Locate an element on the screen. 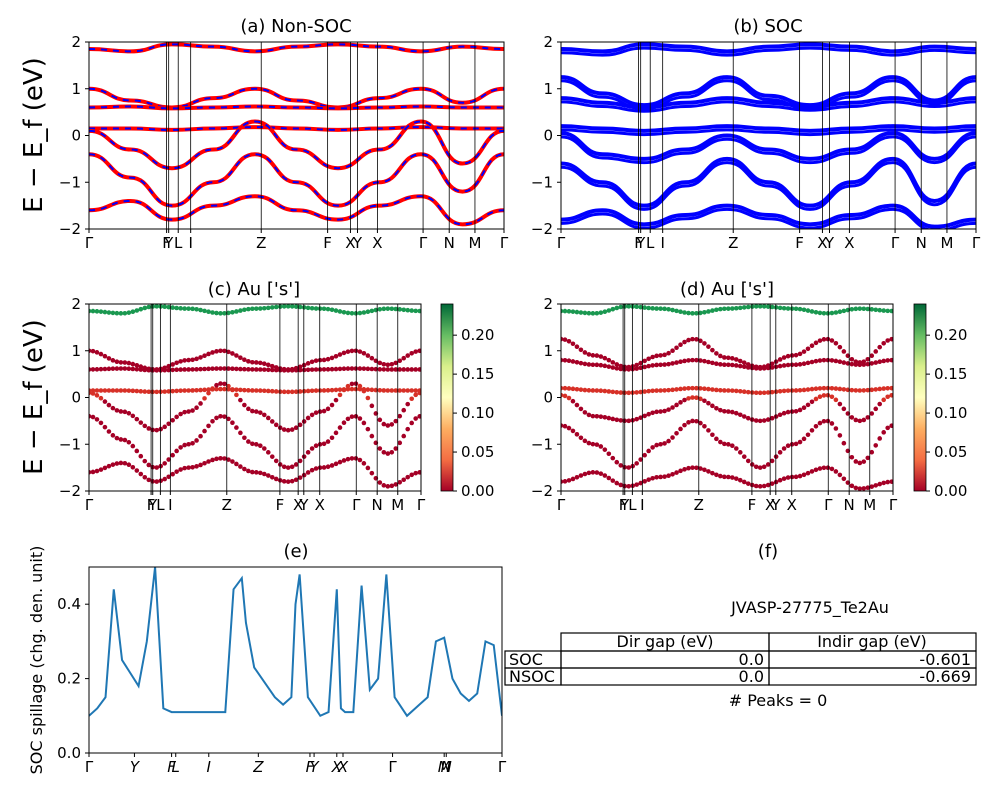 The height and width of the screenshot is (800, 1000). panel-a-plot: 210−1−2Γ YF L I Z F XY X Γ N M Γ is located at coordinates (284, 142).